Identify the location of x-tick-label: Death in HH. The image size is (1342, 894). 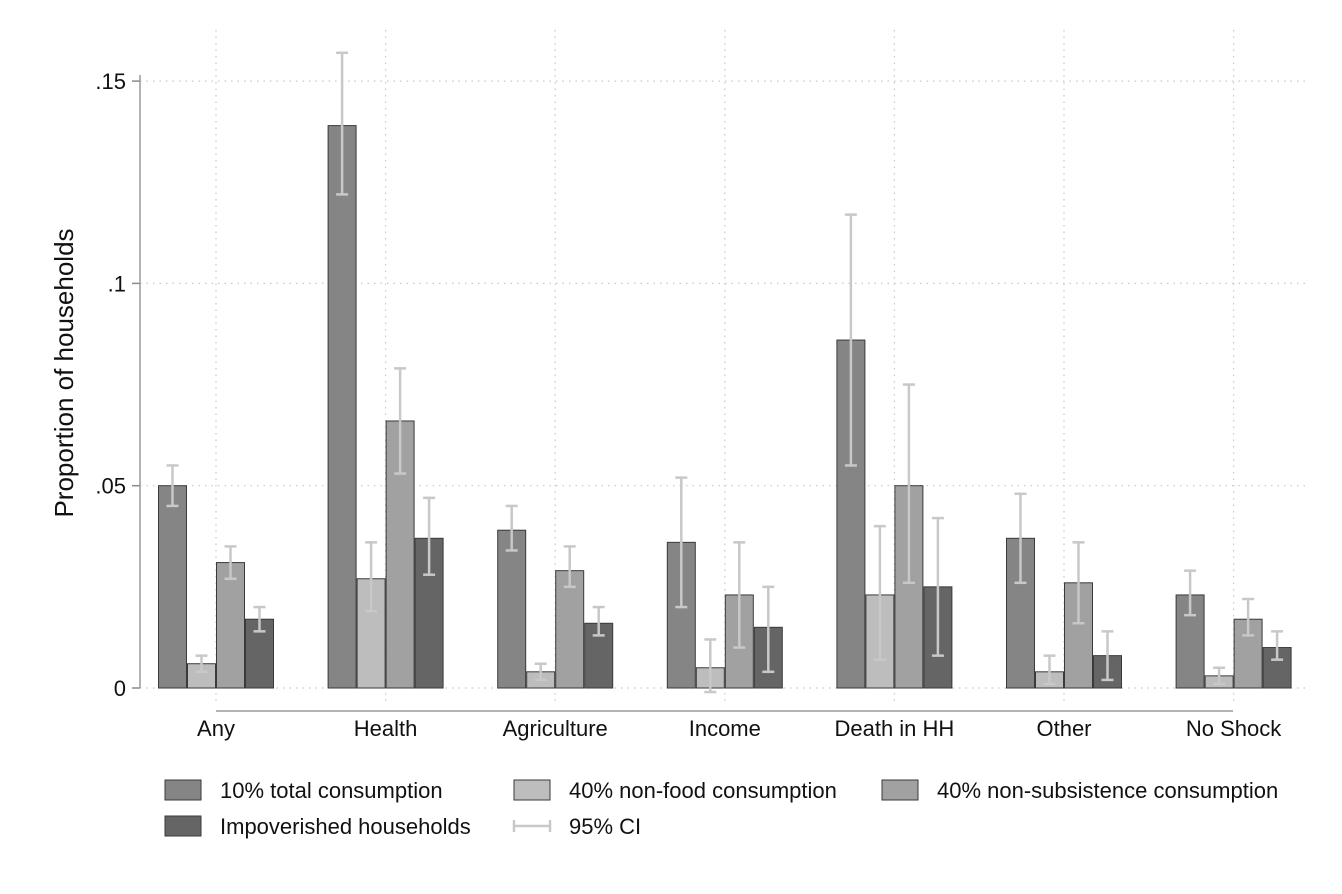
(894, 728).